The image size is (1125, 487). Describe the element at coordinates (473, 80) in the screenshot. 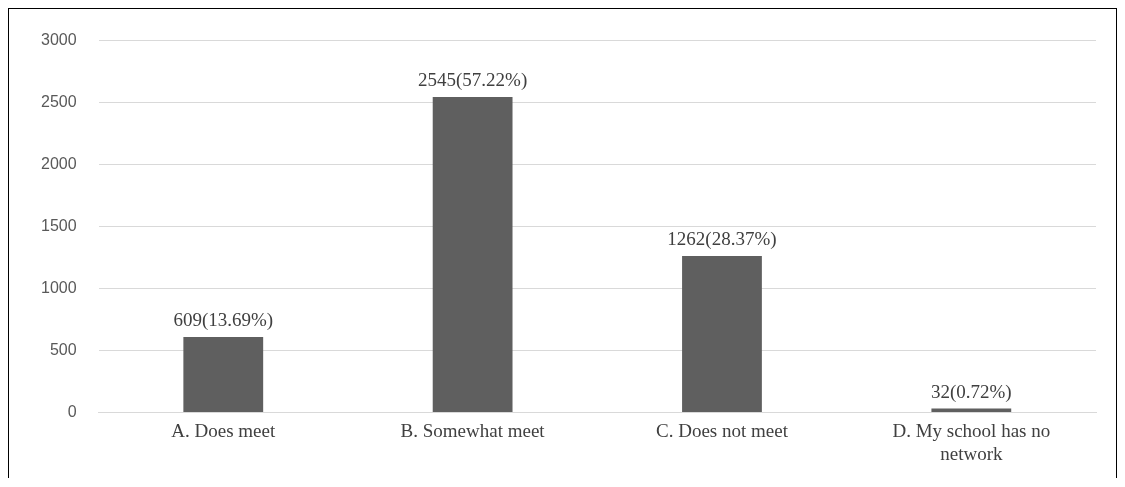

I see `data-label: 2545(57.22%)` at that location.